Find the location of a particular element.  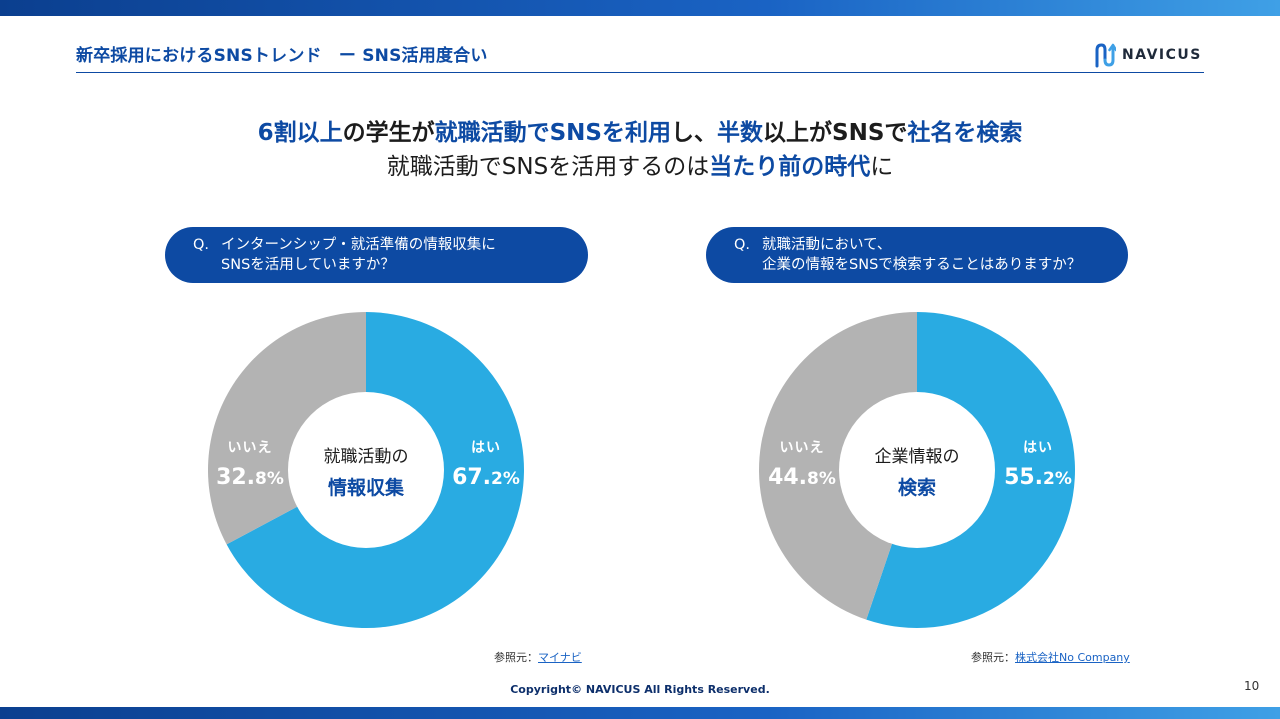

slice-no is located at coordinates (838, 466).